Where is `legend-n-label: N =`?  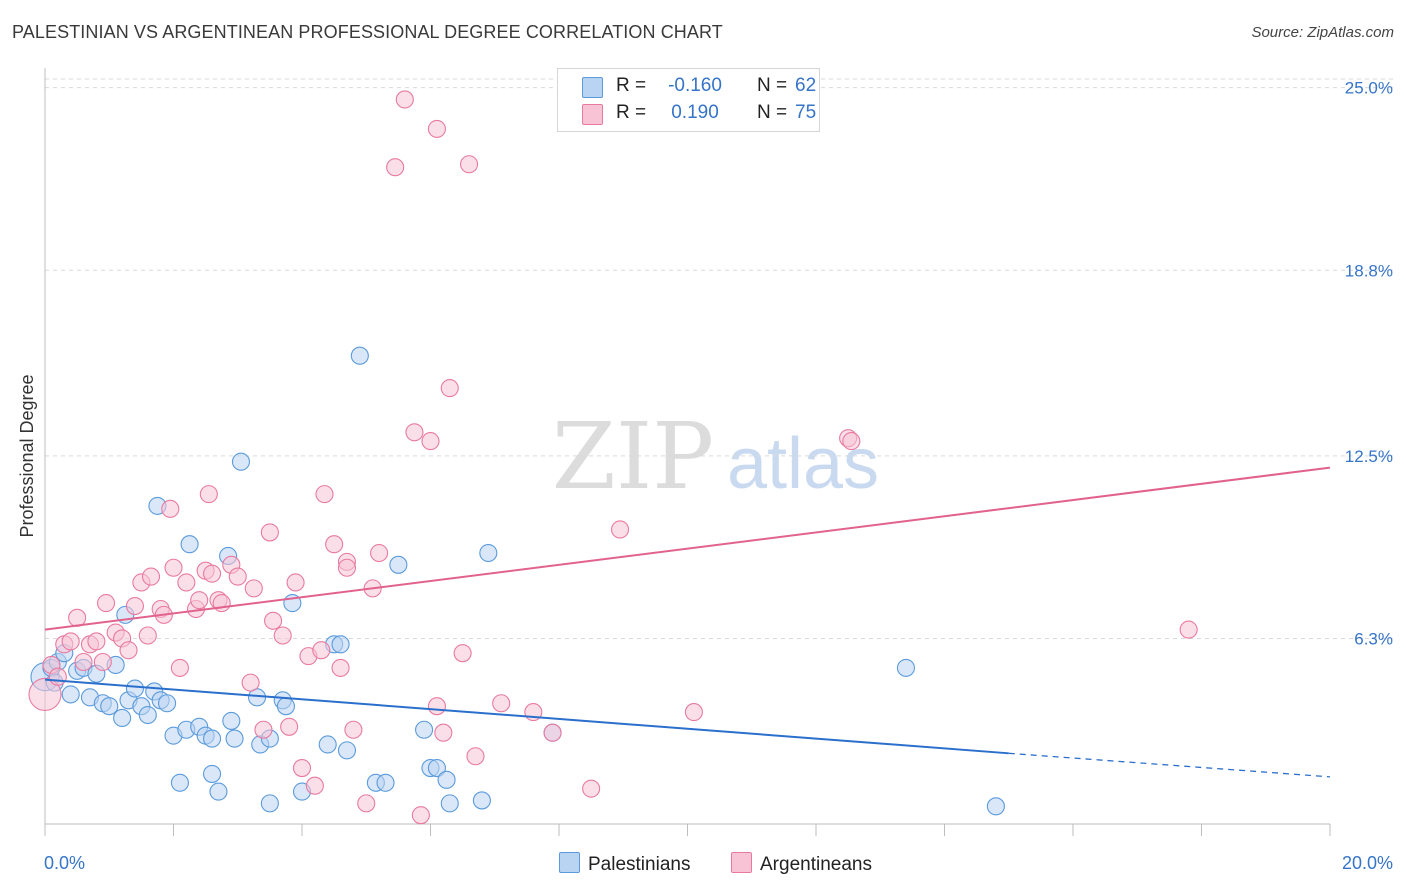
legend-n-label: N = is located at coordinates (772, 112).